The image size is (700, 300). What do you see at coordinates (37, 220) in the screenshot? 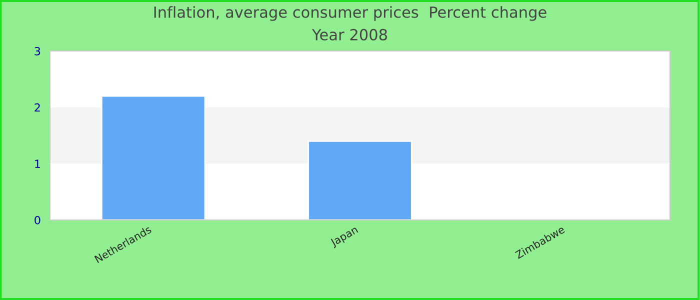
I see `y-tick-label: 0` at bounding box center [37, 220].